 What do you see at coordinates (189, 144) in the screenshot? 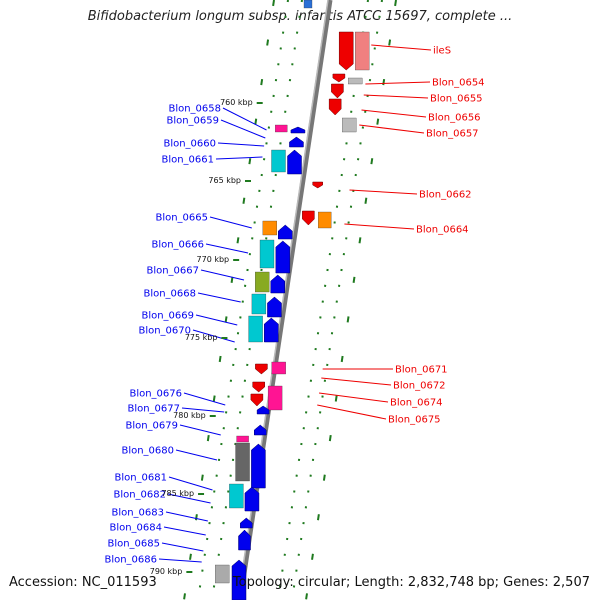
I see `gene-label-blon_0660: Blon_0660` at bounding box center [189, 144].